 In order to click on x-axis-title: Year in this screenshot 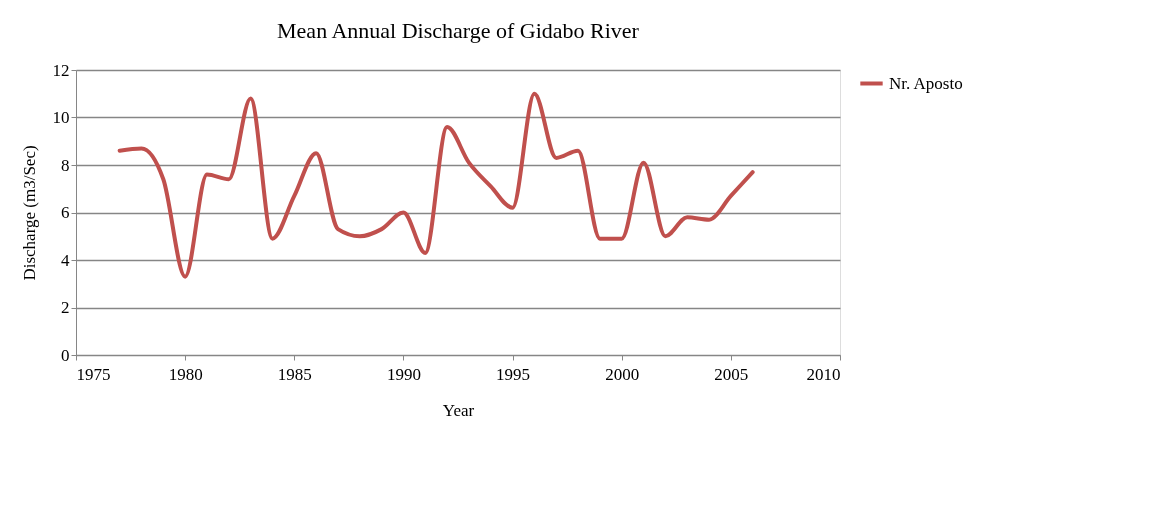, I will do `click(458, 410)`.